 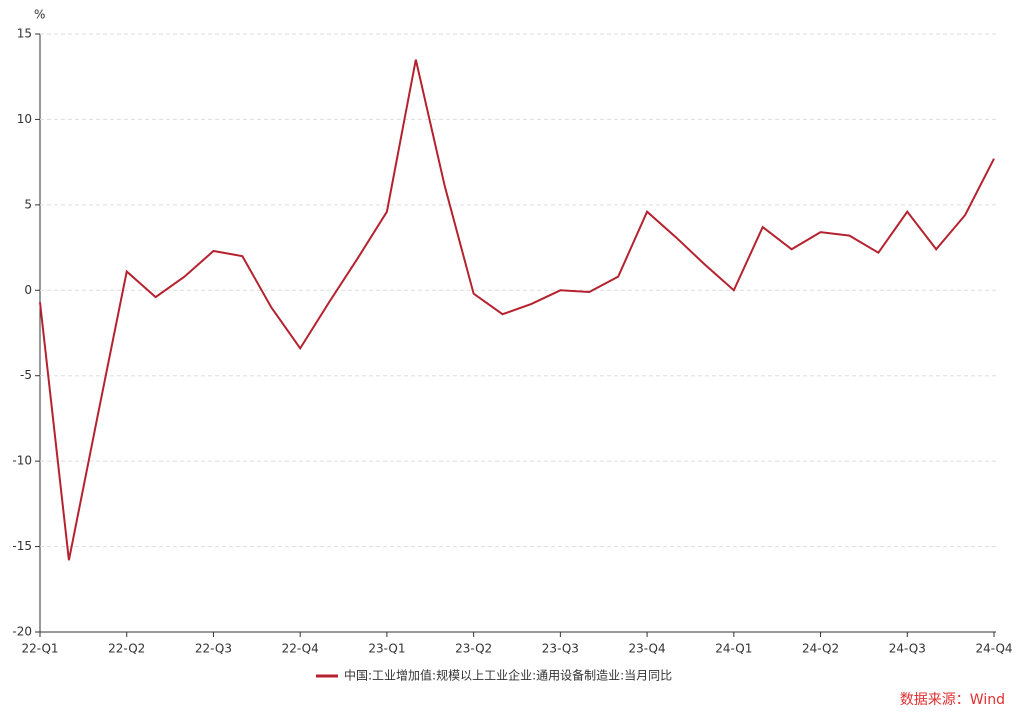 What do you see at coordinates (733, 649) in the screenshot?
I see `x-tick-label: 24-Q1` at bounding box center [733, 649].